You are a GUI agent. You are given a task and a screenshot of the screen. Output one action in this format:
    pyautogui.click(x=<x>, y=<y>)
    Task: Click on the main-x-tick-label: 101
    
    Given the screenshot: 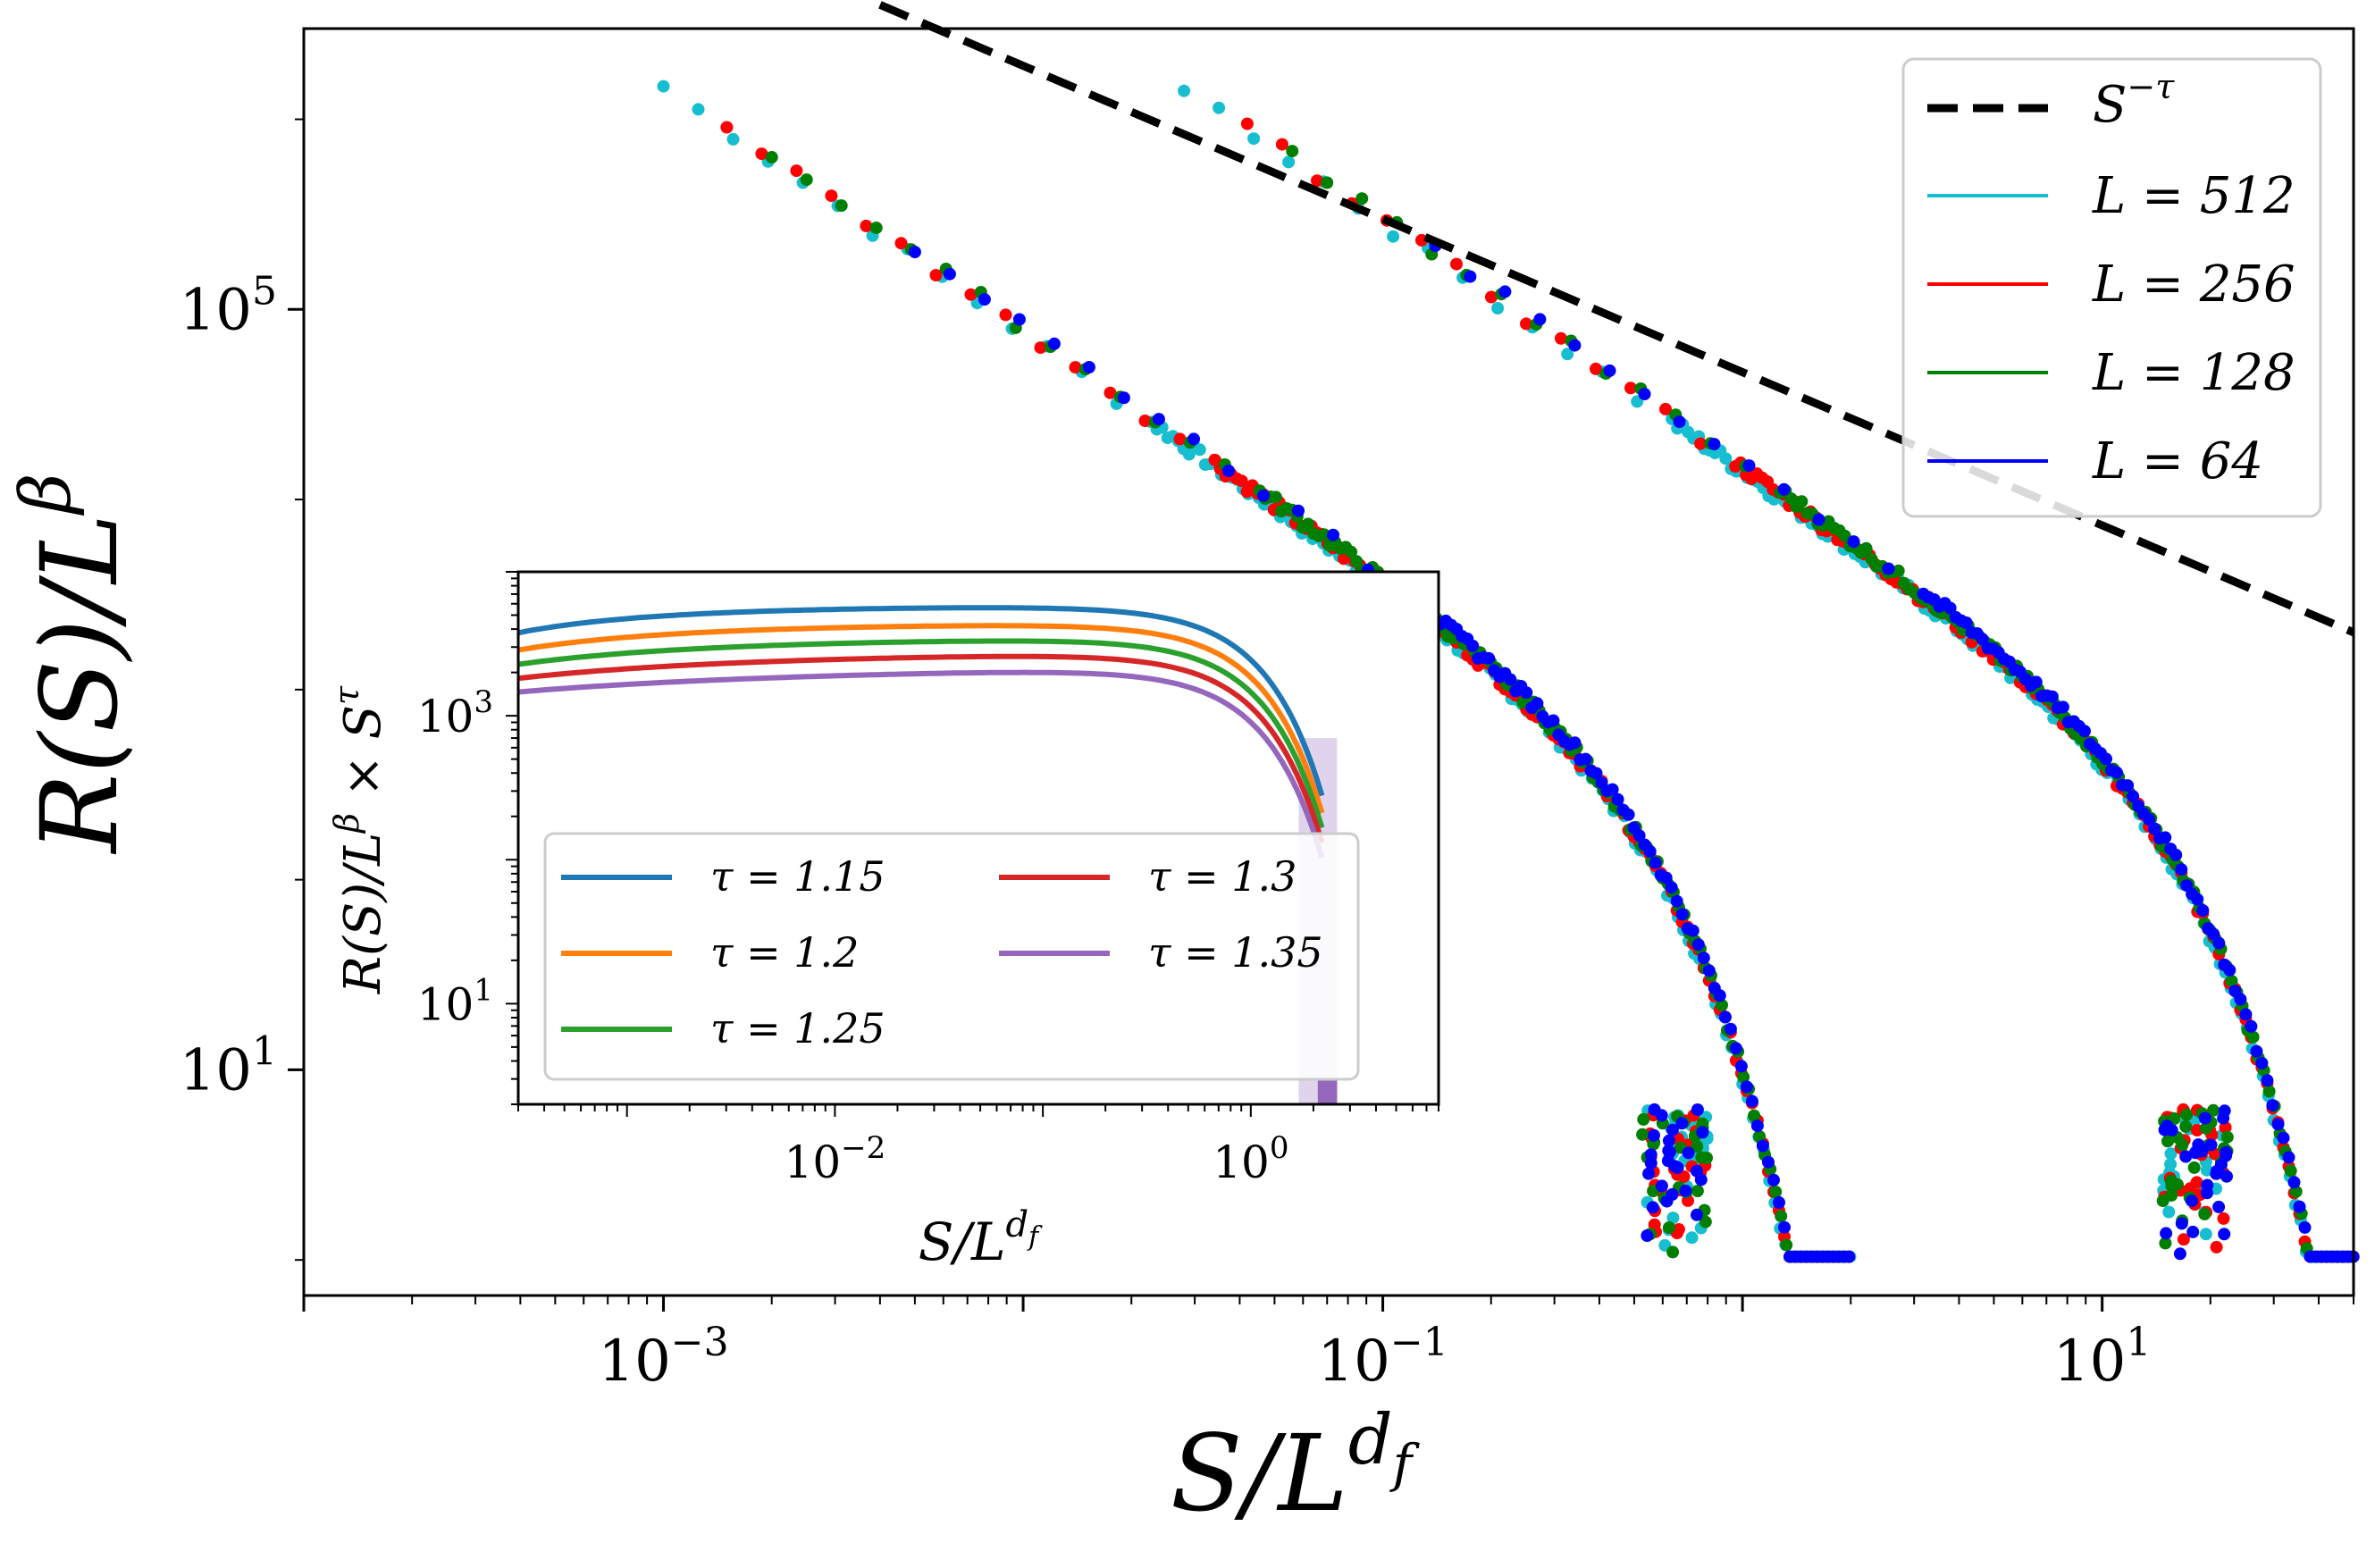 What is the action you would take?
    pyautogui.click(x=2102, y=1357)
    